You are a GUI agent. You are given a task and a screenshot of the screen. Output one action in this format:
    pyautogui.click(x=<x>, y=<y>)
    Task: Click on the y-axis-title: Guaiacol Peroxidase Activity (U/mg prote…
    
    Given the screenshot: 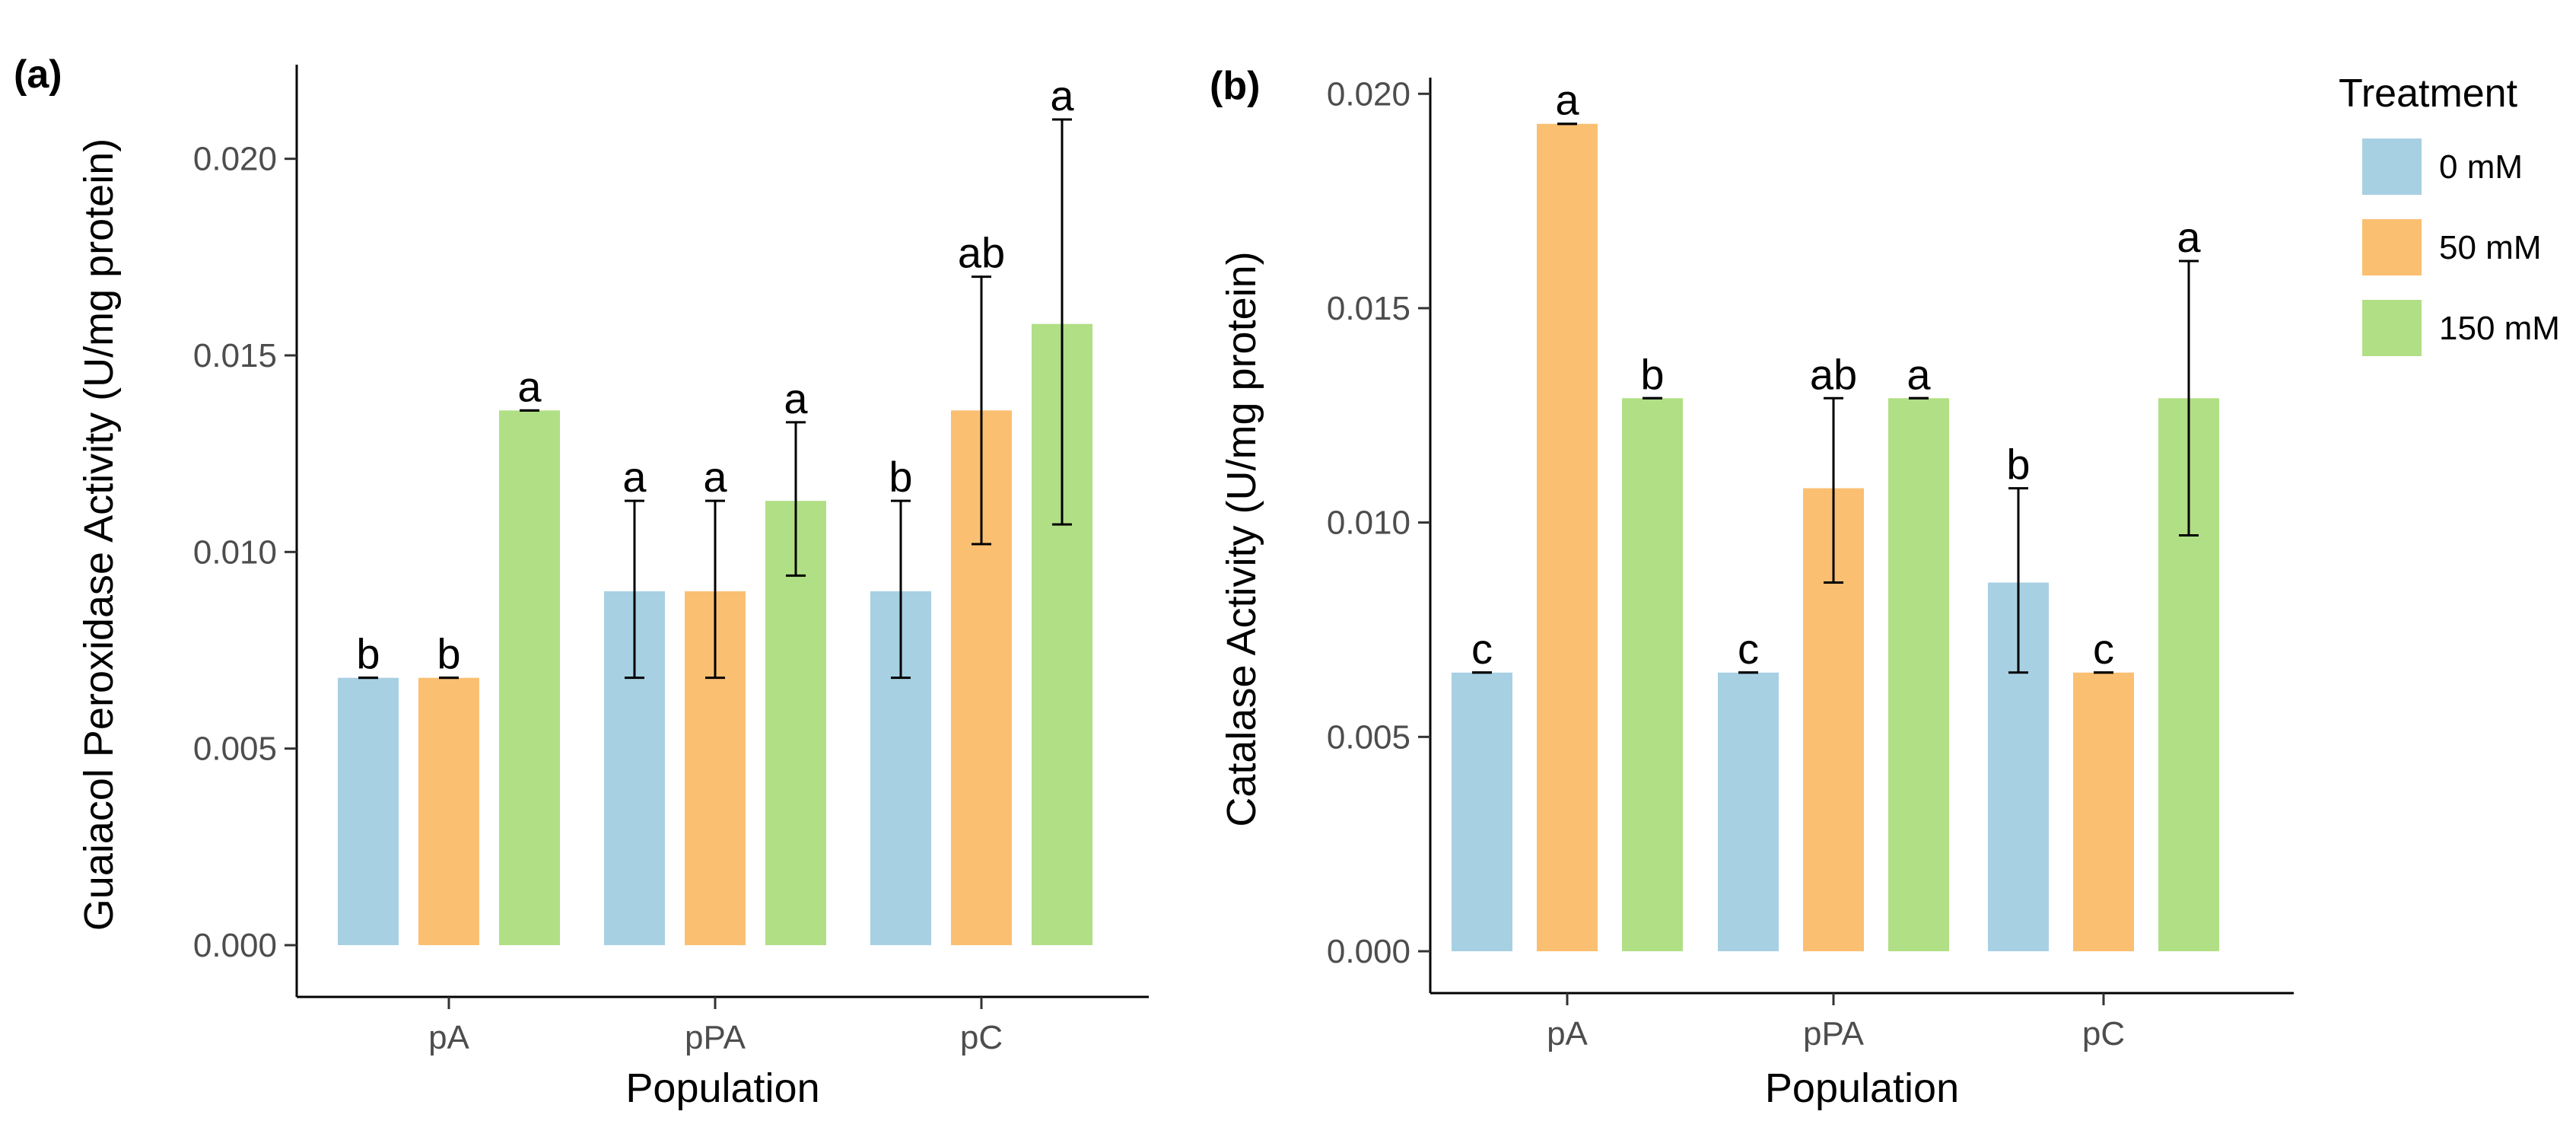 What is the action you would take?
    pyautogui.click(x=99, y=535)
    